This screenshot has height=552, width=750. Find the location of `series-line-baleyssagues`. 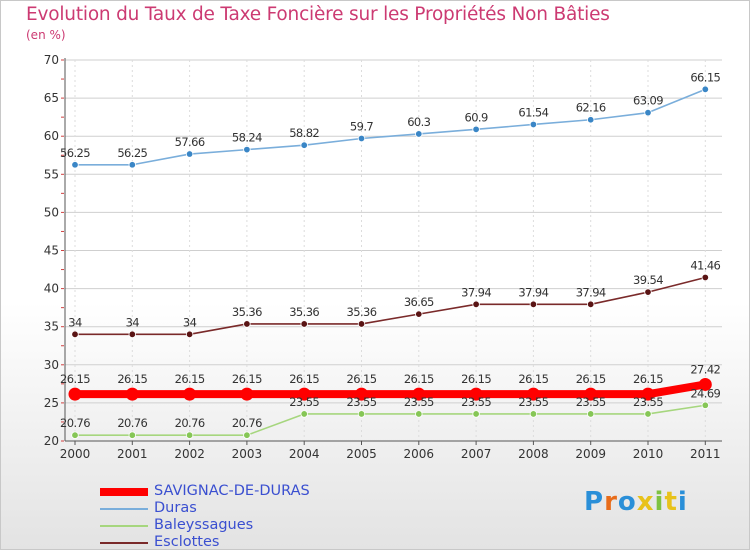

series-line-baleyssagues is located at coordinates (390, 420).